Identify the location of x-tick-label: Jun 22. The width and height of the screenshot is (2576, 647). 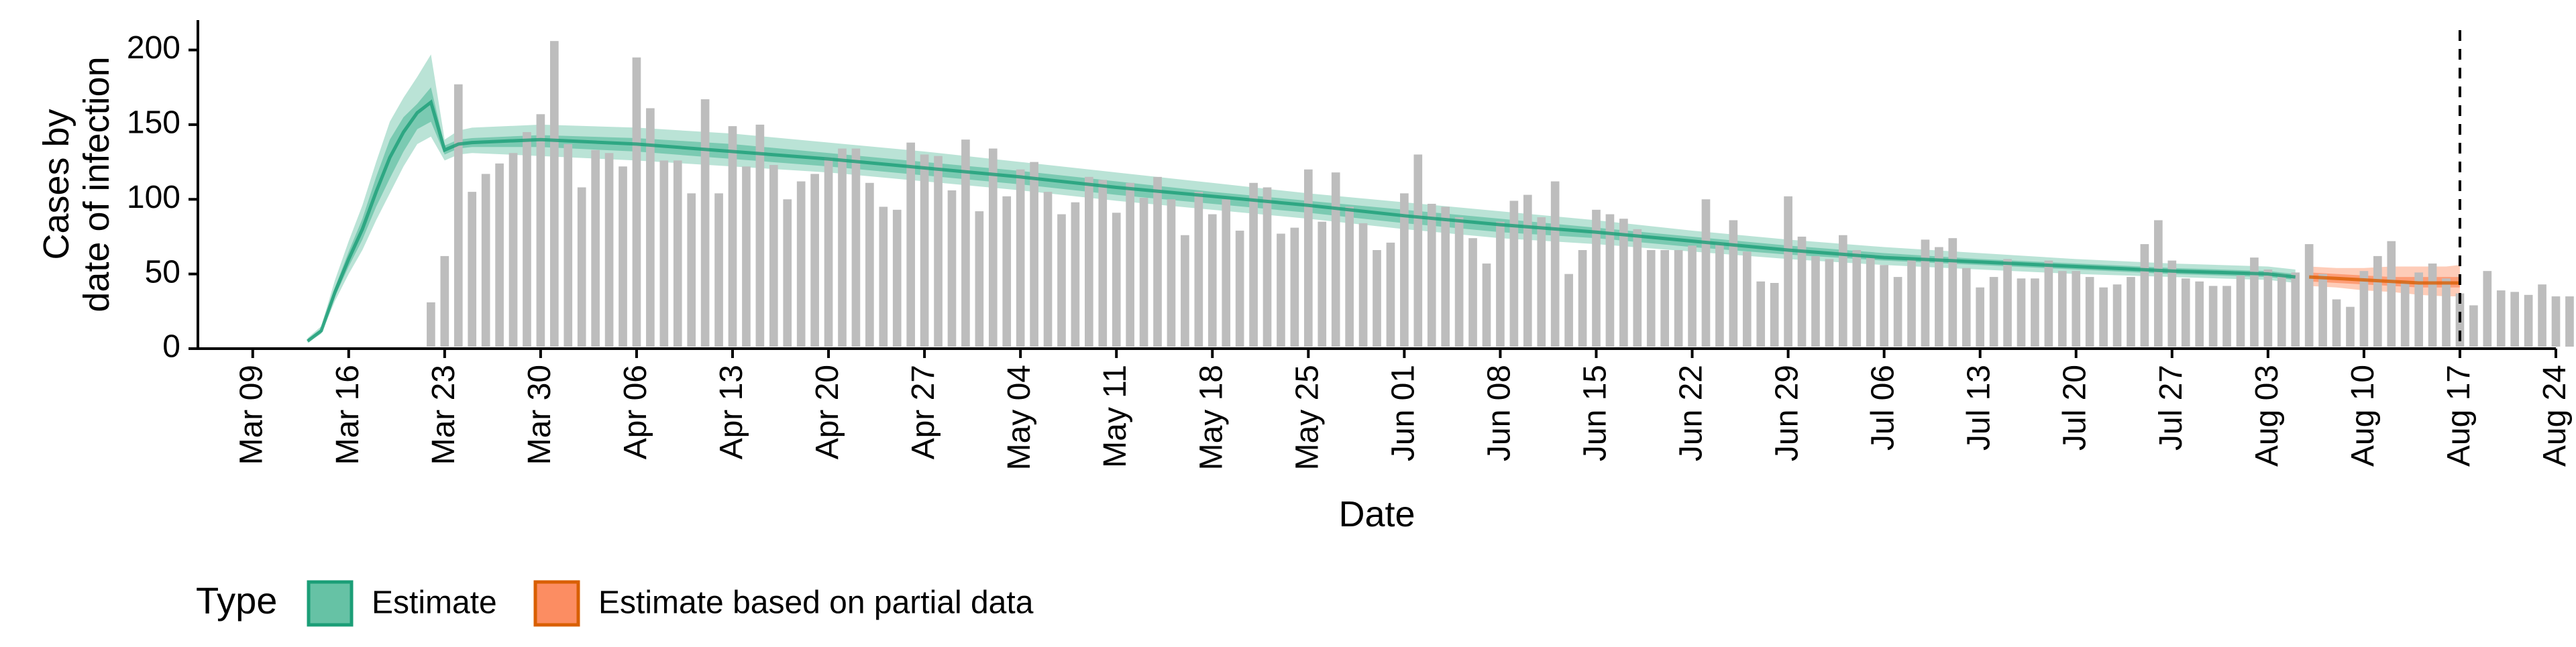
(1691, 413).